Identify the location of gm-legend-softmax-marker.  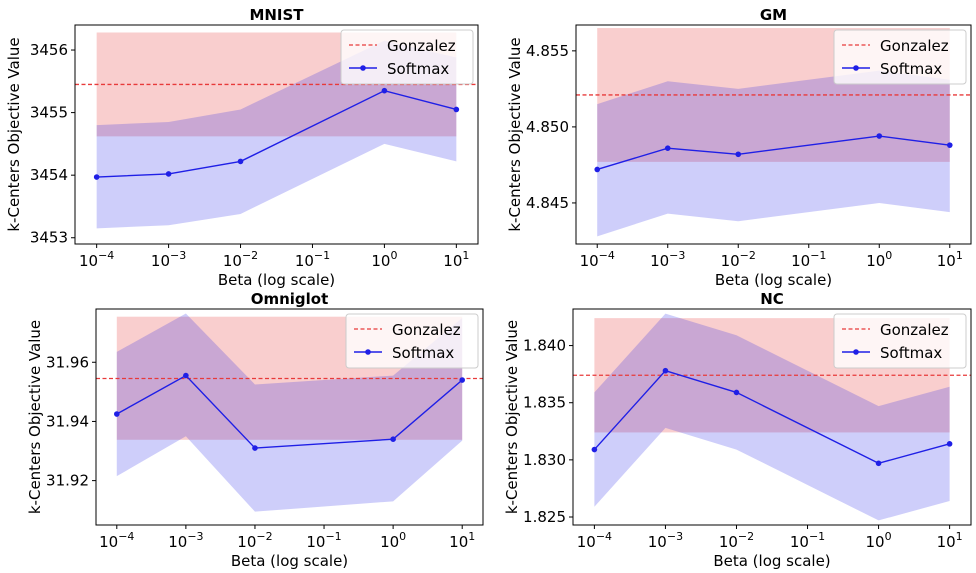
(856, 68).